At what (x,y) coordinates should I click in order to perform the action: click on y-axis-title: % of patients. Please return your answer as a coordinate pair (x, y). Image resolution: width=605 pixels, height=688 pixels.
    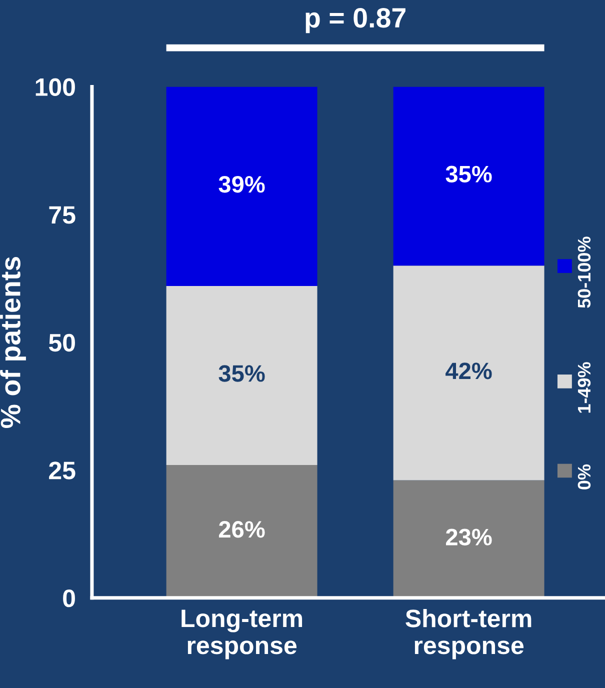
    Looking at the image, I should click on (13, 342).